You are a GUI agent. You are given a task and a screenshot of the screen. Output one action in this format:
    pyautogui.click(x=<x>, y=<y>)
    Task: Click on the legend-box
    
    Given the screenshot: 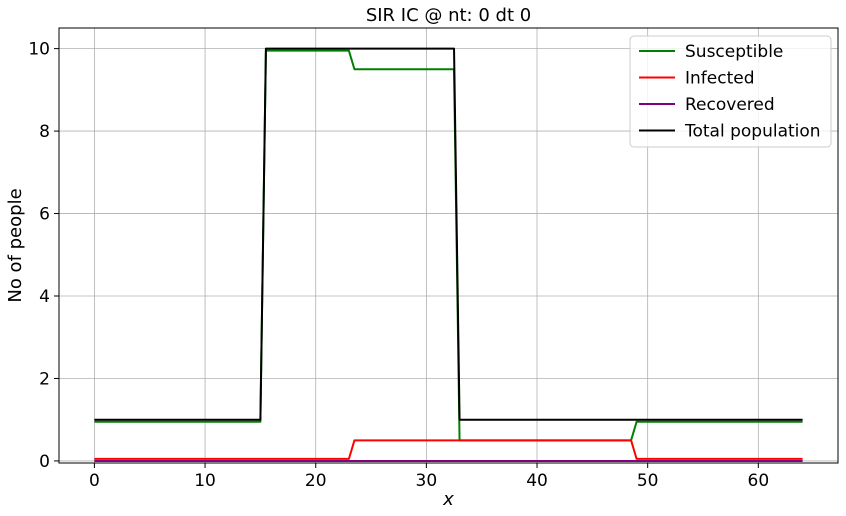 What is the action you would take?
    pyautogui.click(x=730, y=91)
    